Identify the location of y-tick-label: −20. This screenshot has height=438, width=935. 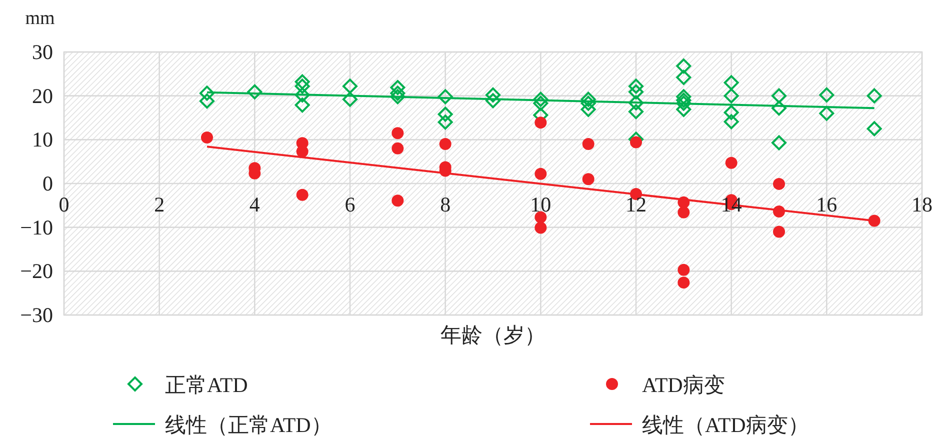
(36, 271).